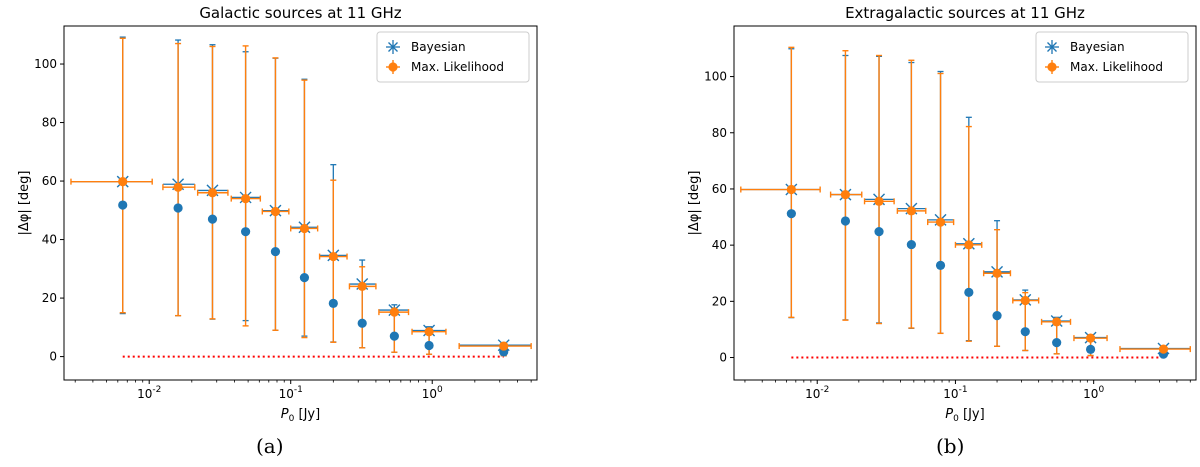 This screenshot has height=467, width=1200. What do you see at coordinates (950, 446) in the screenshot?
I see `caption-b: (b)` at bounding box center [950, 446].